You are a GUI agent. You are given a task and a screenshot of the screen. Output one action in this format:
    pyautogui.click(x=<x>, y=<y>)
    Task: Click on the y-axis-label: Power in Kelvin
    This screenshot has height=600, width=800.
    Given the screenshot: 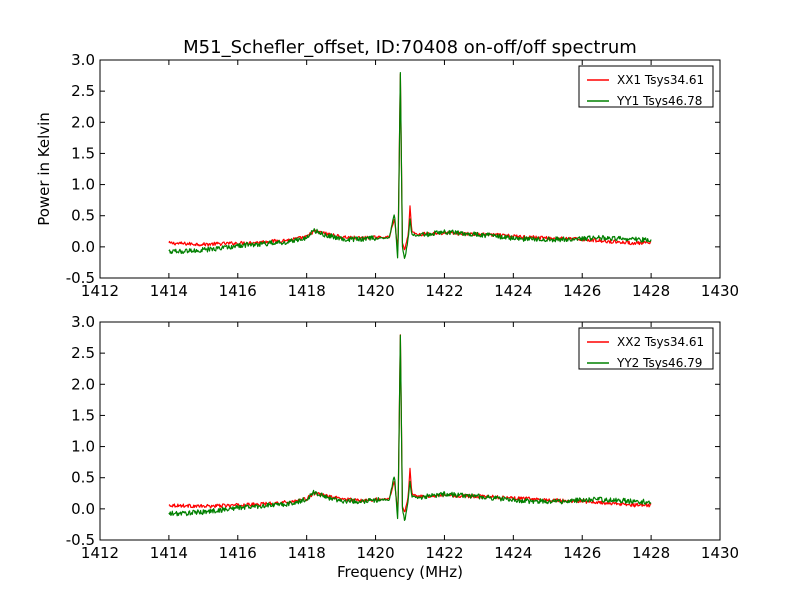 What is the action you would take?
    pyautogui.click(x=44, y=169)
    